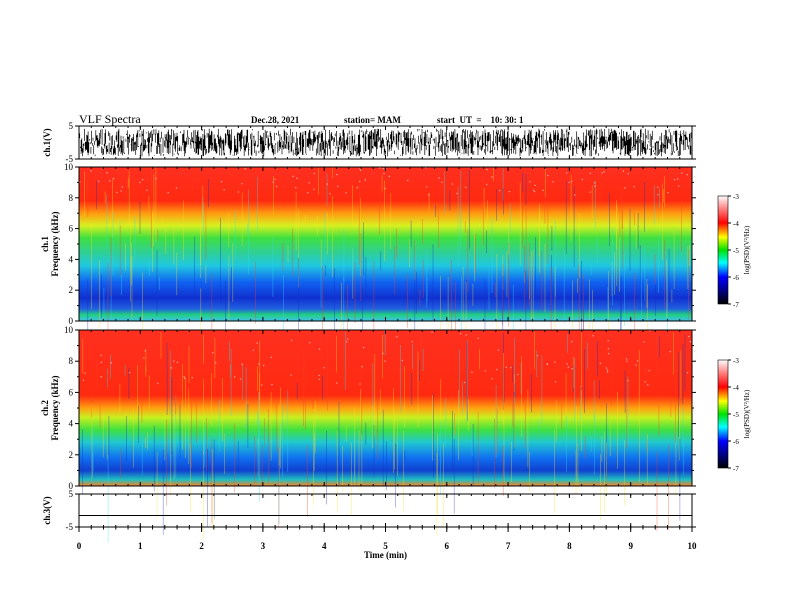 This screenshot has width=792, height=612. Describe the element at coordinates (385, 142) in the screenshot. I see `waveform-ch1` at that location.